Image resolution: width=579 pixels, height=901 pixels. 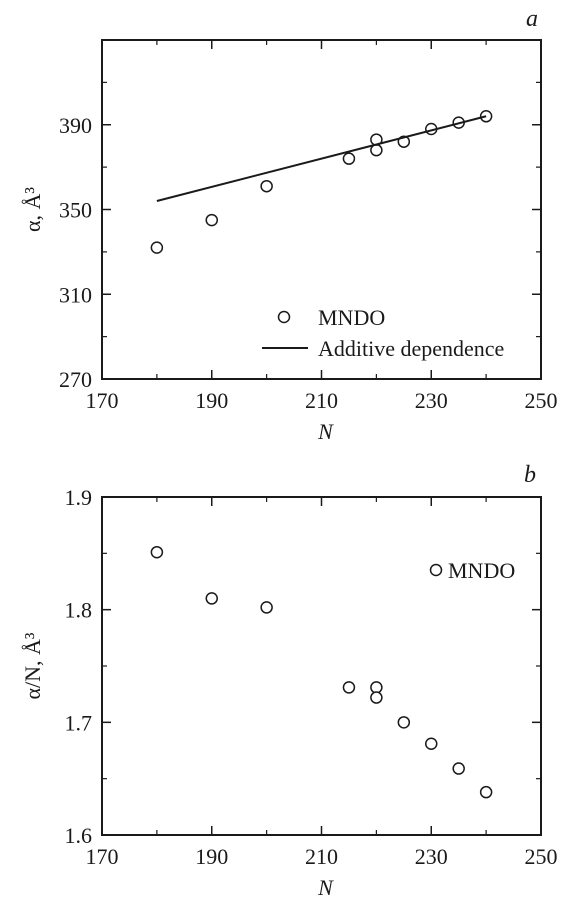 What do you see at coordinates (75, 379) in the screenshot?
I see `y-tick-label: 270` at bounding box center [75, 379].